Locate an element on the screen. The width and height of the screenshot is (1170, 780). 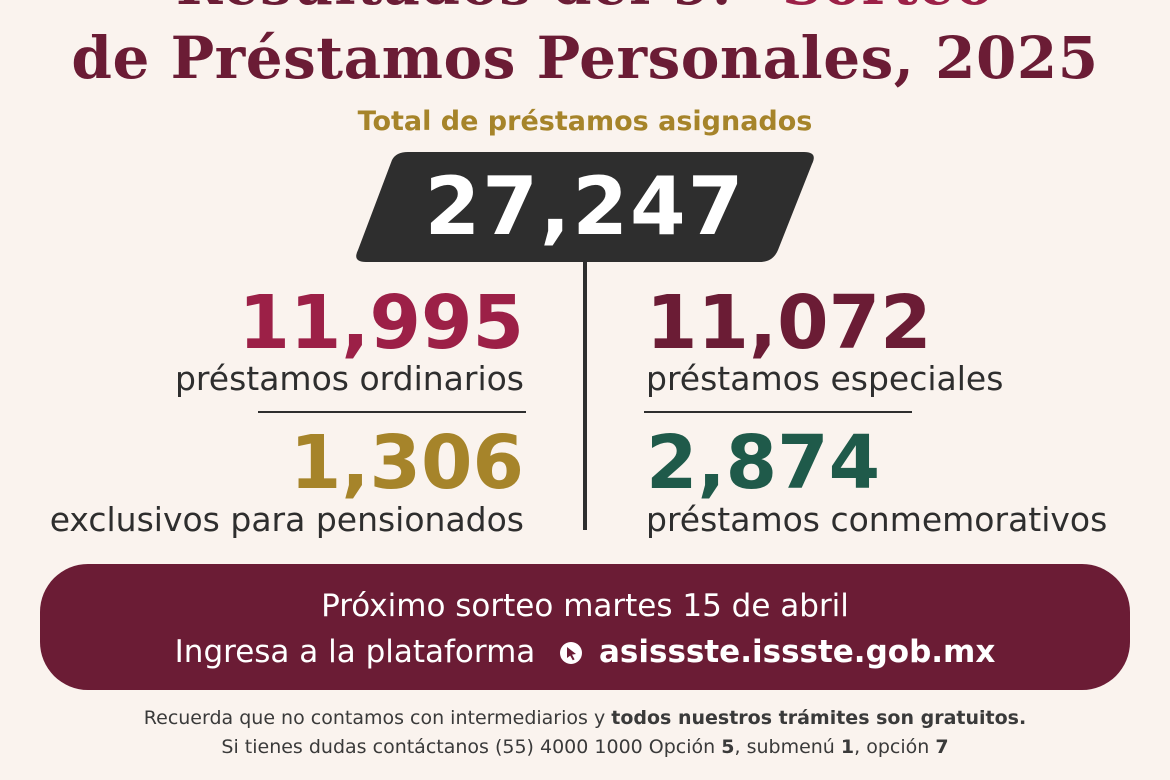
especiales-value: 11,072 is located at coordinates (789, 323).